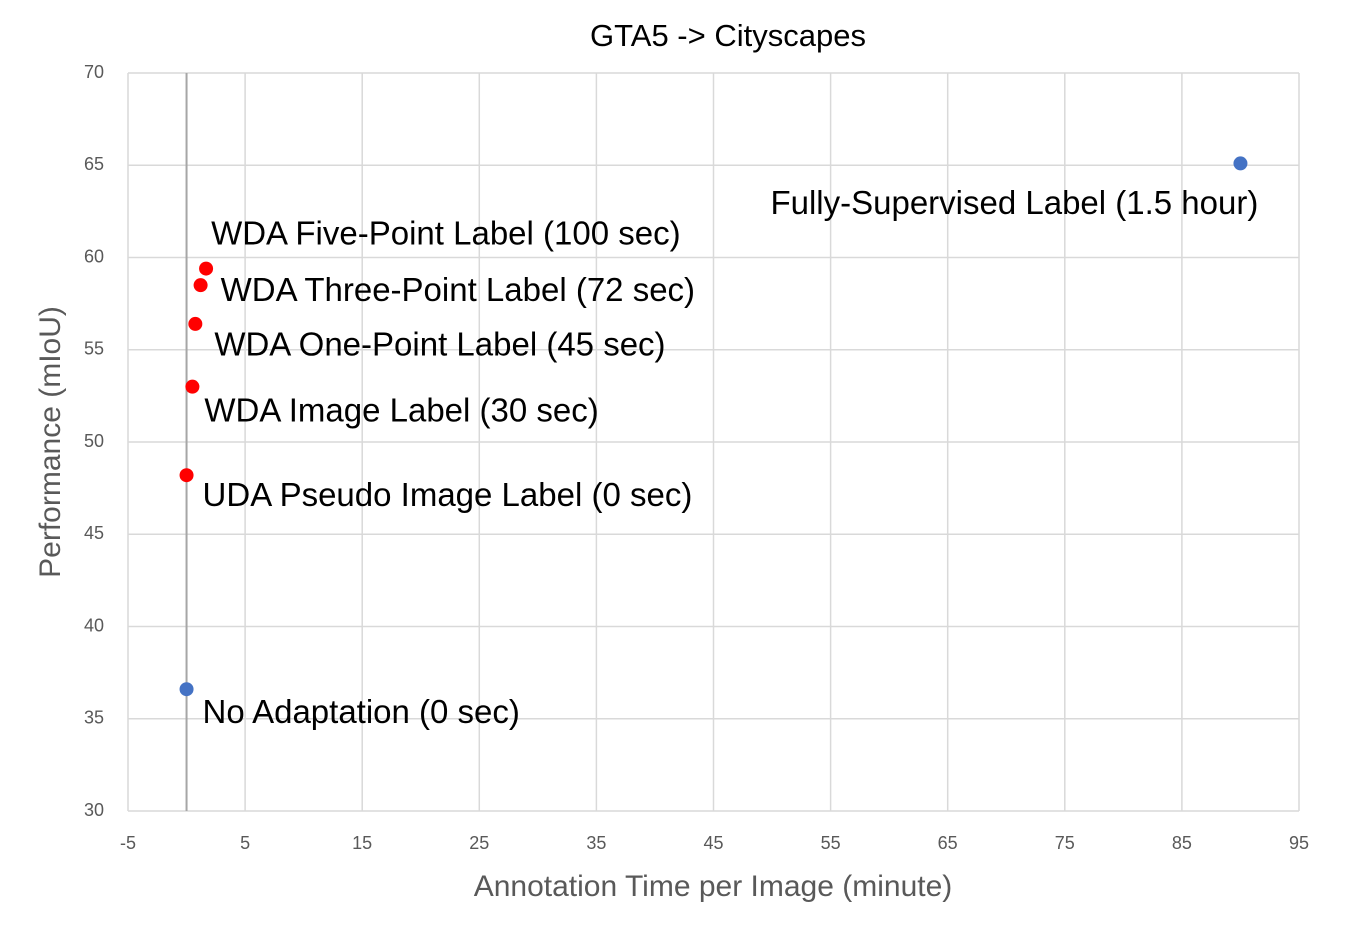  Describe the element at coordinates (128, 843) in the screenshot. I see `x-tick-label: -5` at that location.